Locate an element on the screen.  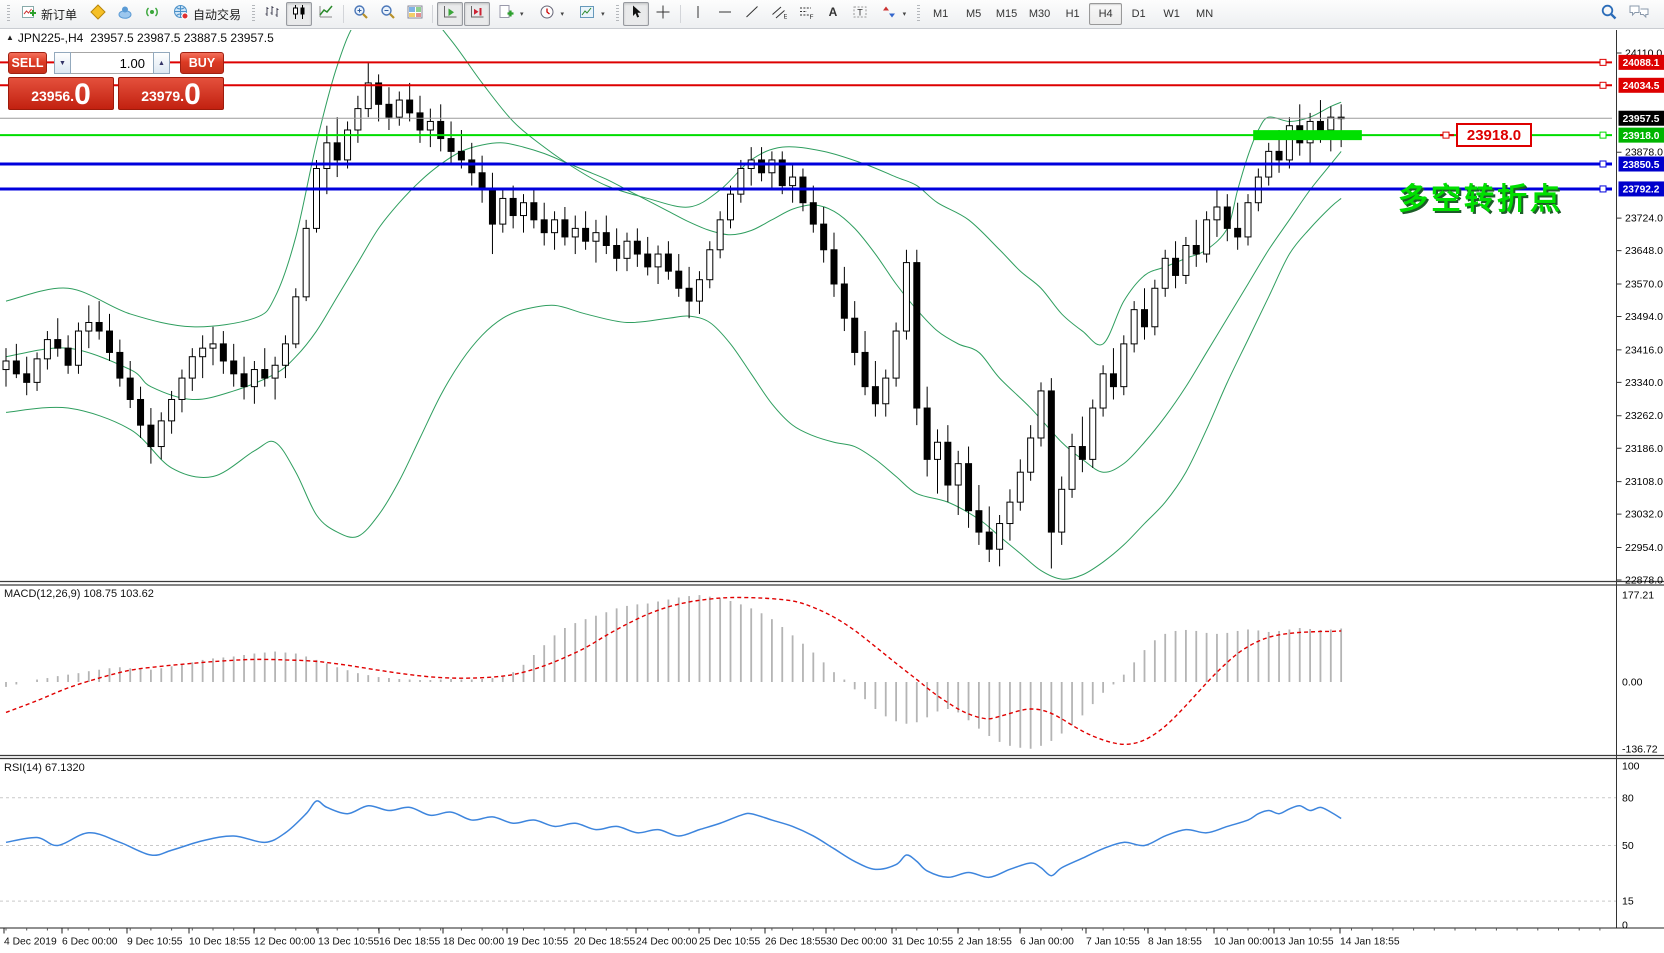
tf-button-m1: M1 is located at coordinates (940, 14).